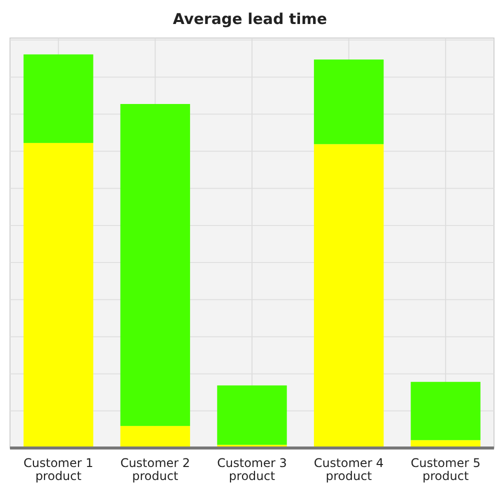 The image size is (500, 492). I want to click on x-tick-label: Customer 3 product, so click(252, 469).